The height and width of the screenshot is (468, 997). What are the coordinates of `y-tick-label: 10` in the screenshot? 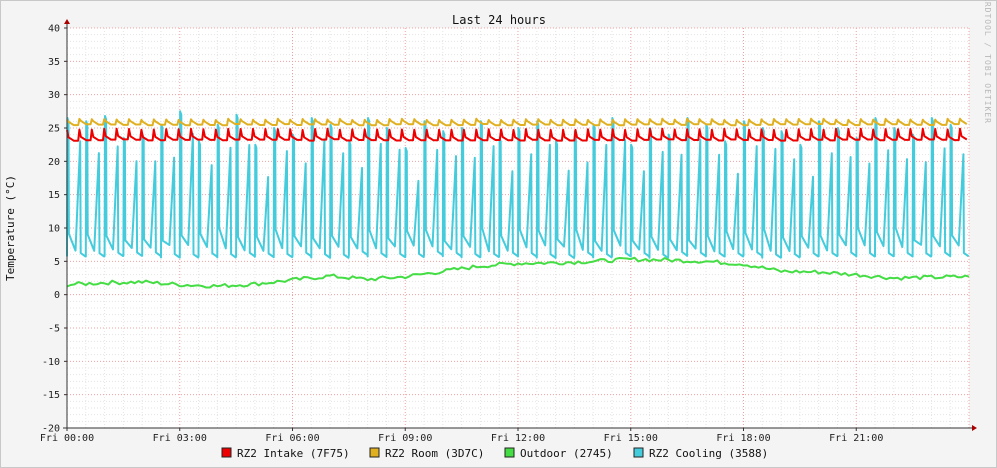 It's located at (54, 229).